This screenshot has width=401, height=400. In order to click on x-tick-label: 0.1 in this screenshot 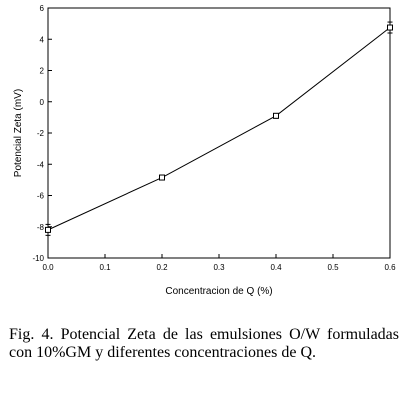, I will do `click(105, 267)`.